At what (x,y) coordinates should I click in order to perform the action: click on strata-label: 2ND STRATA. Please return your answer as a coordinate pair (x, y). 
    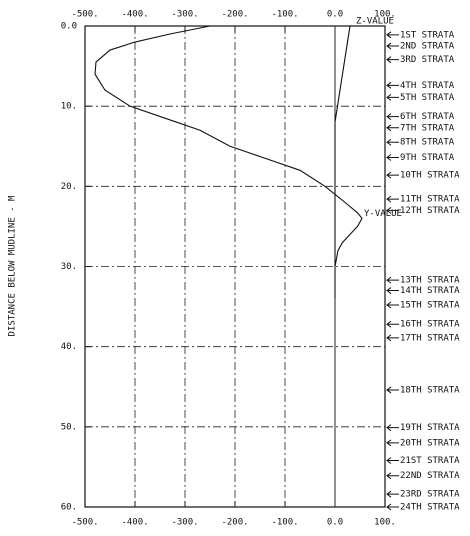
    Looking at the image, I should click on (427, 47).